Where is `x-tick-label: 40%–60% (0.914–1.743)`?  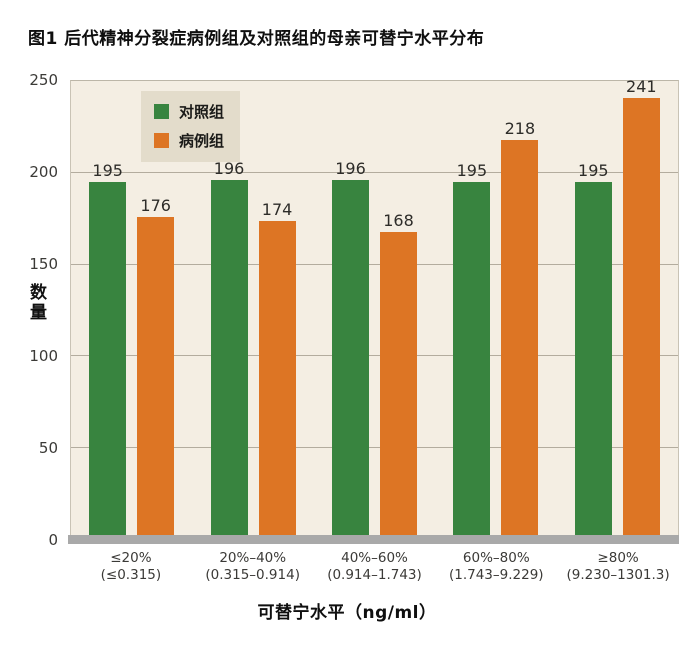
x-tick-label: 40%–60% (0.914–1.743) is located at coordinates (375, 567).